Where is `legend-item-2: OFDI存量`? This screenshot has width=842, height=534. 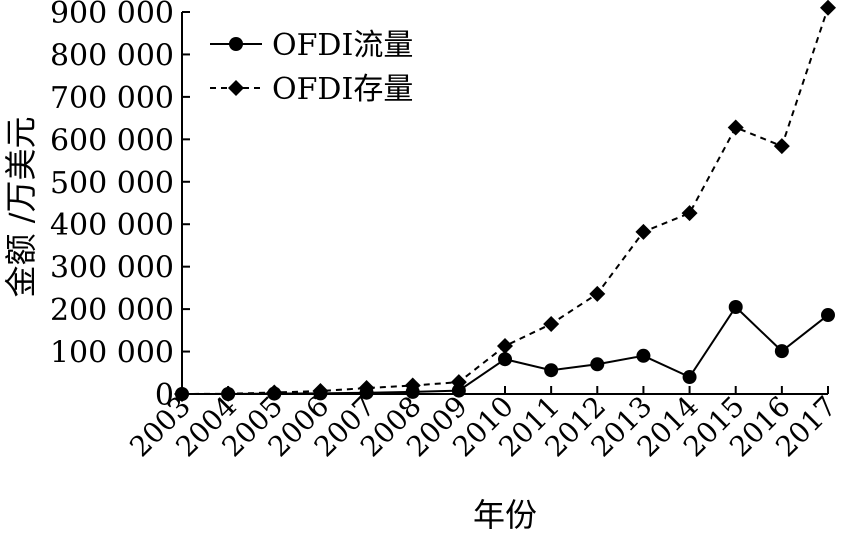
legend-item-2: OFDI存量 is located at coordinates (311, 89).